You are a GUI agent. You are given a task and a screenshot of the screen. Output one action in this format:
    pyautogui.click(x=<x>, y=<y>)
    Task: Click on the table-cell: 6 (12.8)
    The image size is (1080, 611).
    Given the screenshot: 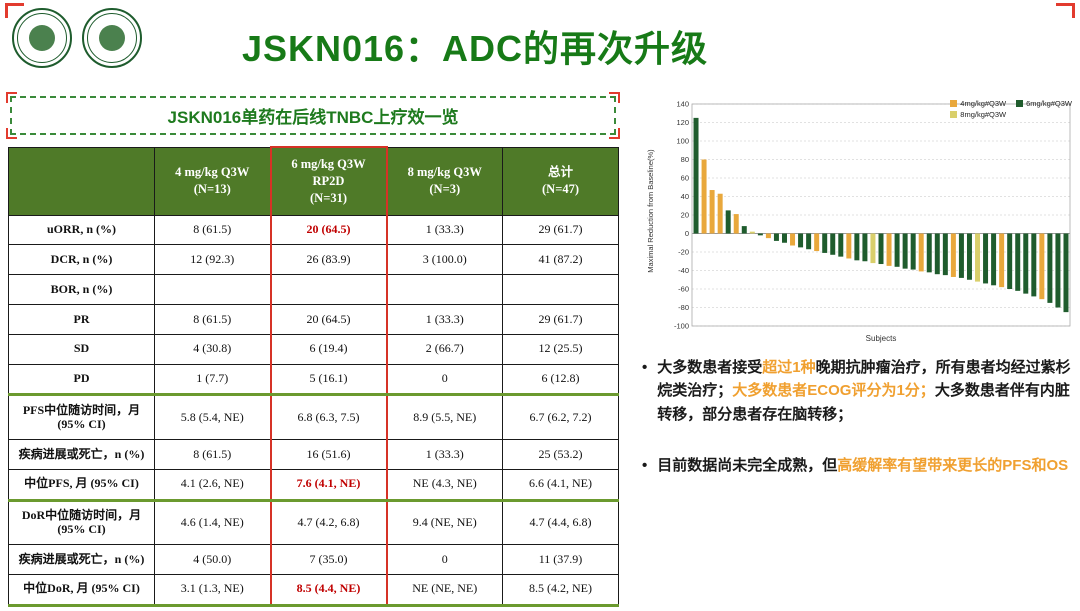 What is the action you would take?
    pyautogui.click(x=560, y=379)
    